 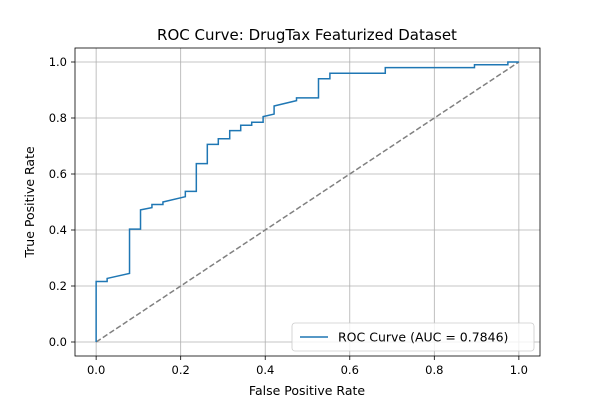 What do you see at coordinates (434, 370) in the screenshot?
I see `x-tick-label-4: 0.8` at bounding box center [434, 370].